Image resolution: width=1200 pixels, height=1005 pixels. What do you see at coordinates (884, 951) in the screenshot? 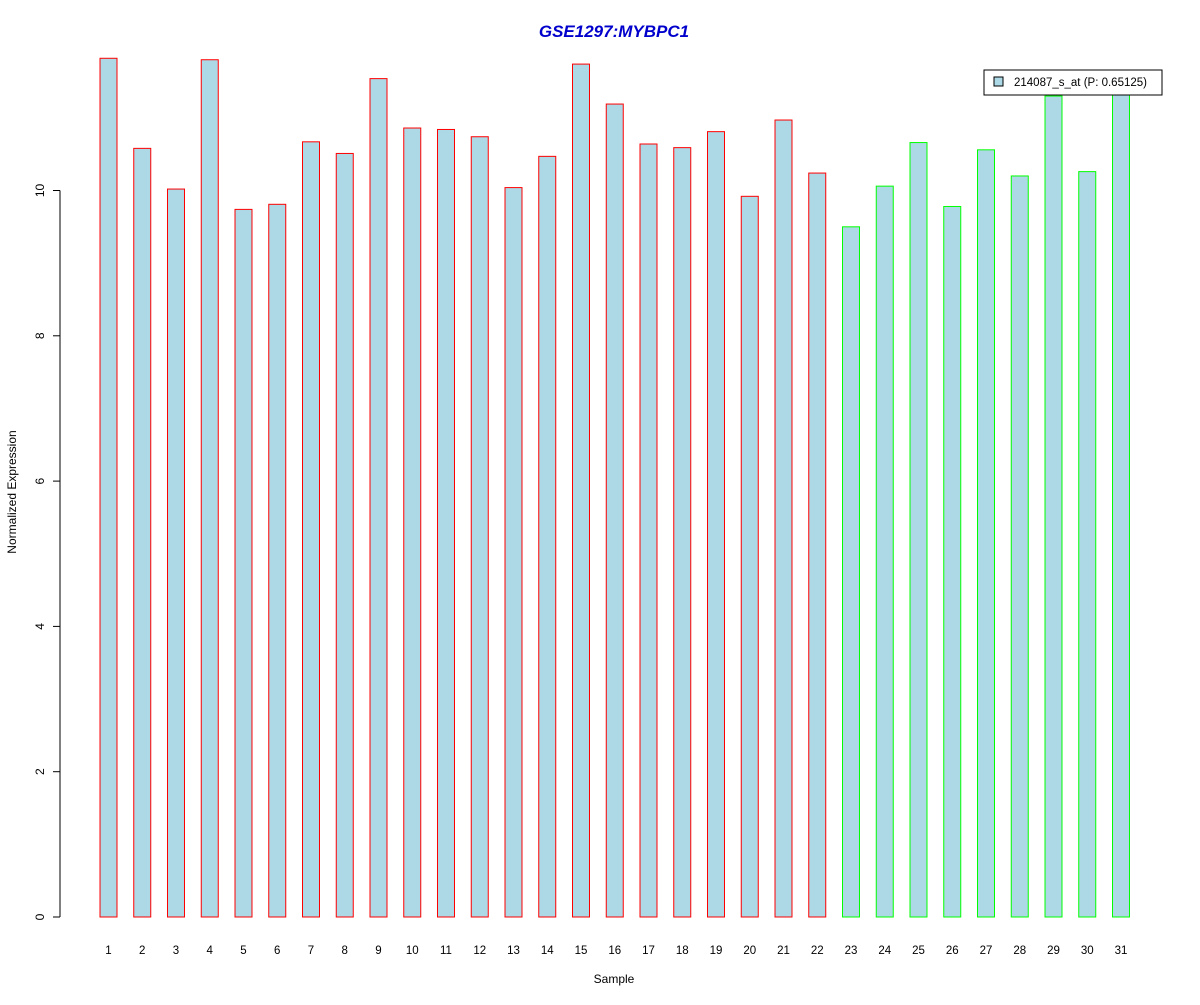
I see `x-tick-label: 24` at bounding box center [884, 951].